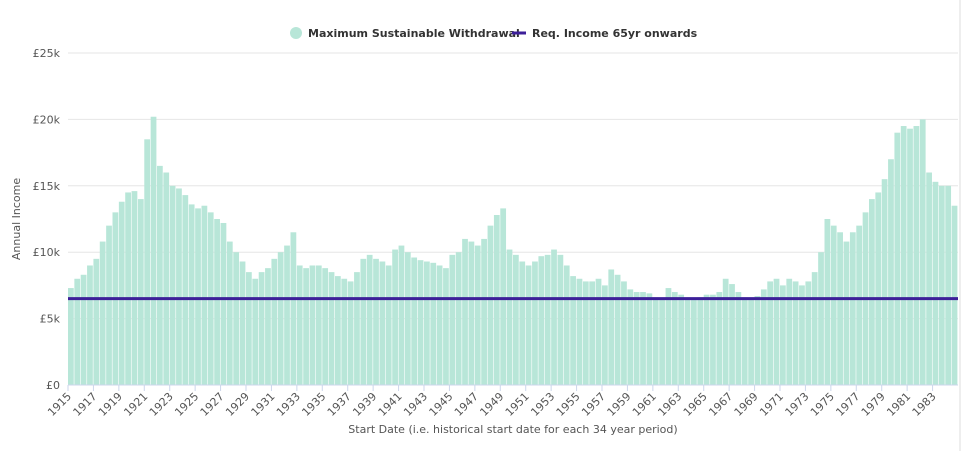 The image size is (972, 451). What do you see at coordinates (339, 404) in the screenshot?
I see `x-tick-label: 1937` at bounding box center [339, 404].